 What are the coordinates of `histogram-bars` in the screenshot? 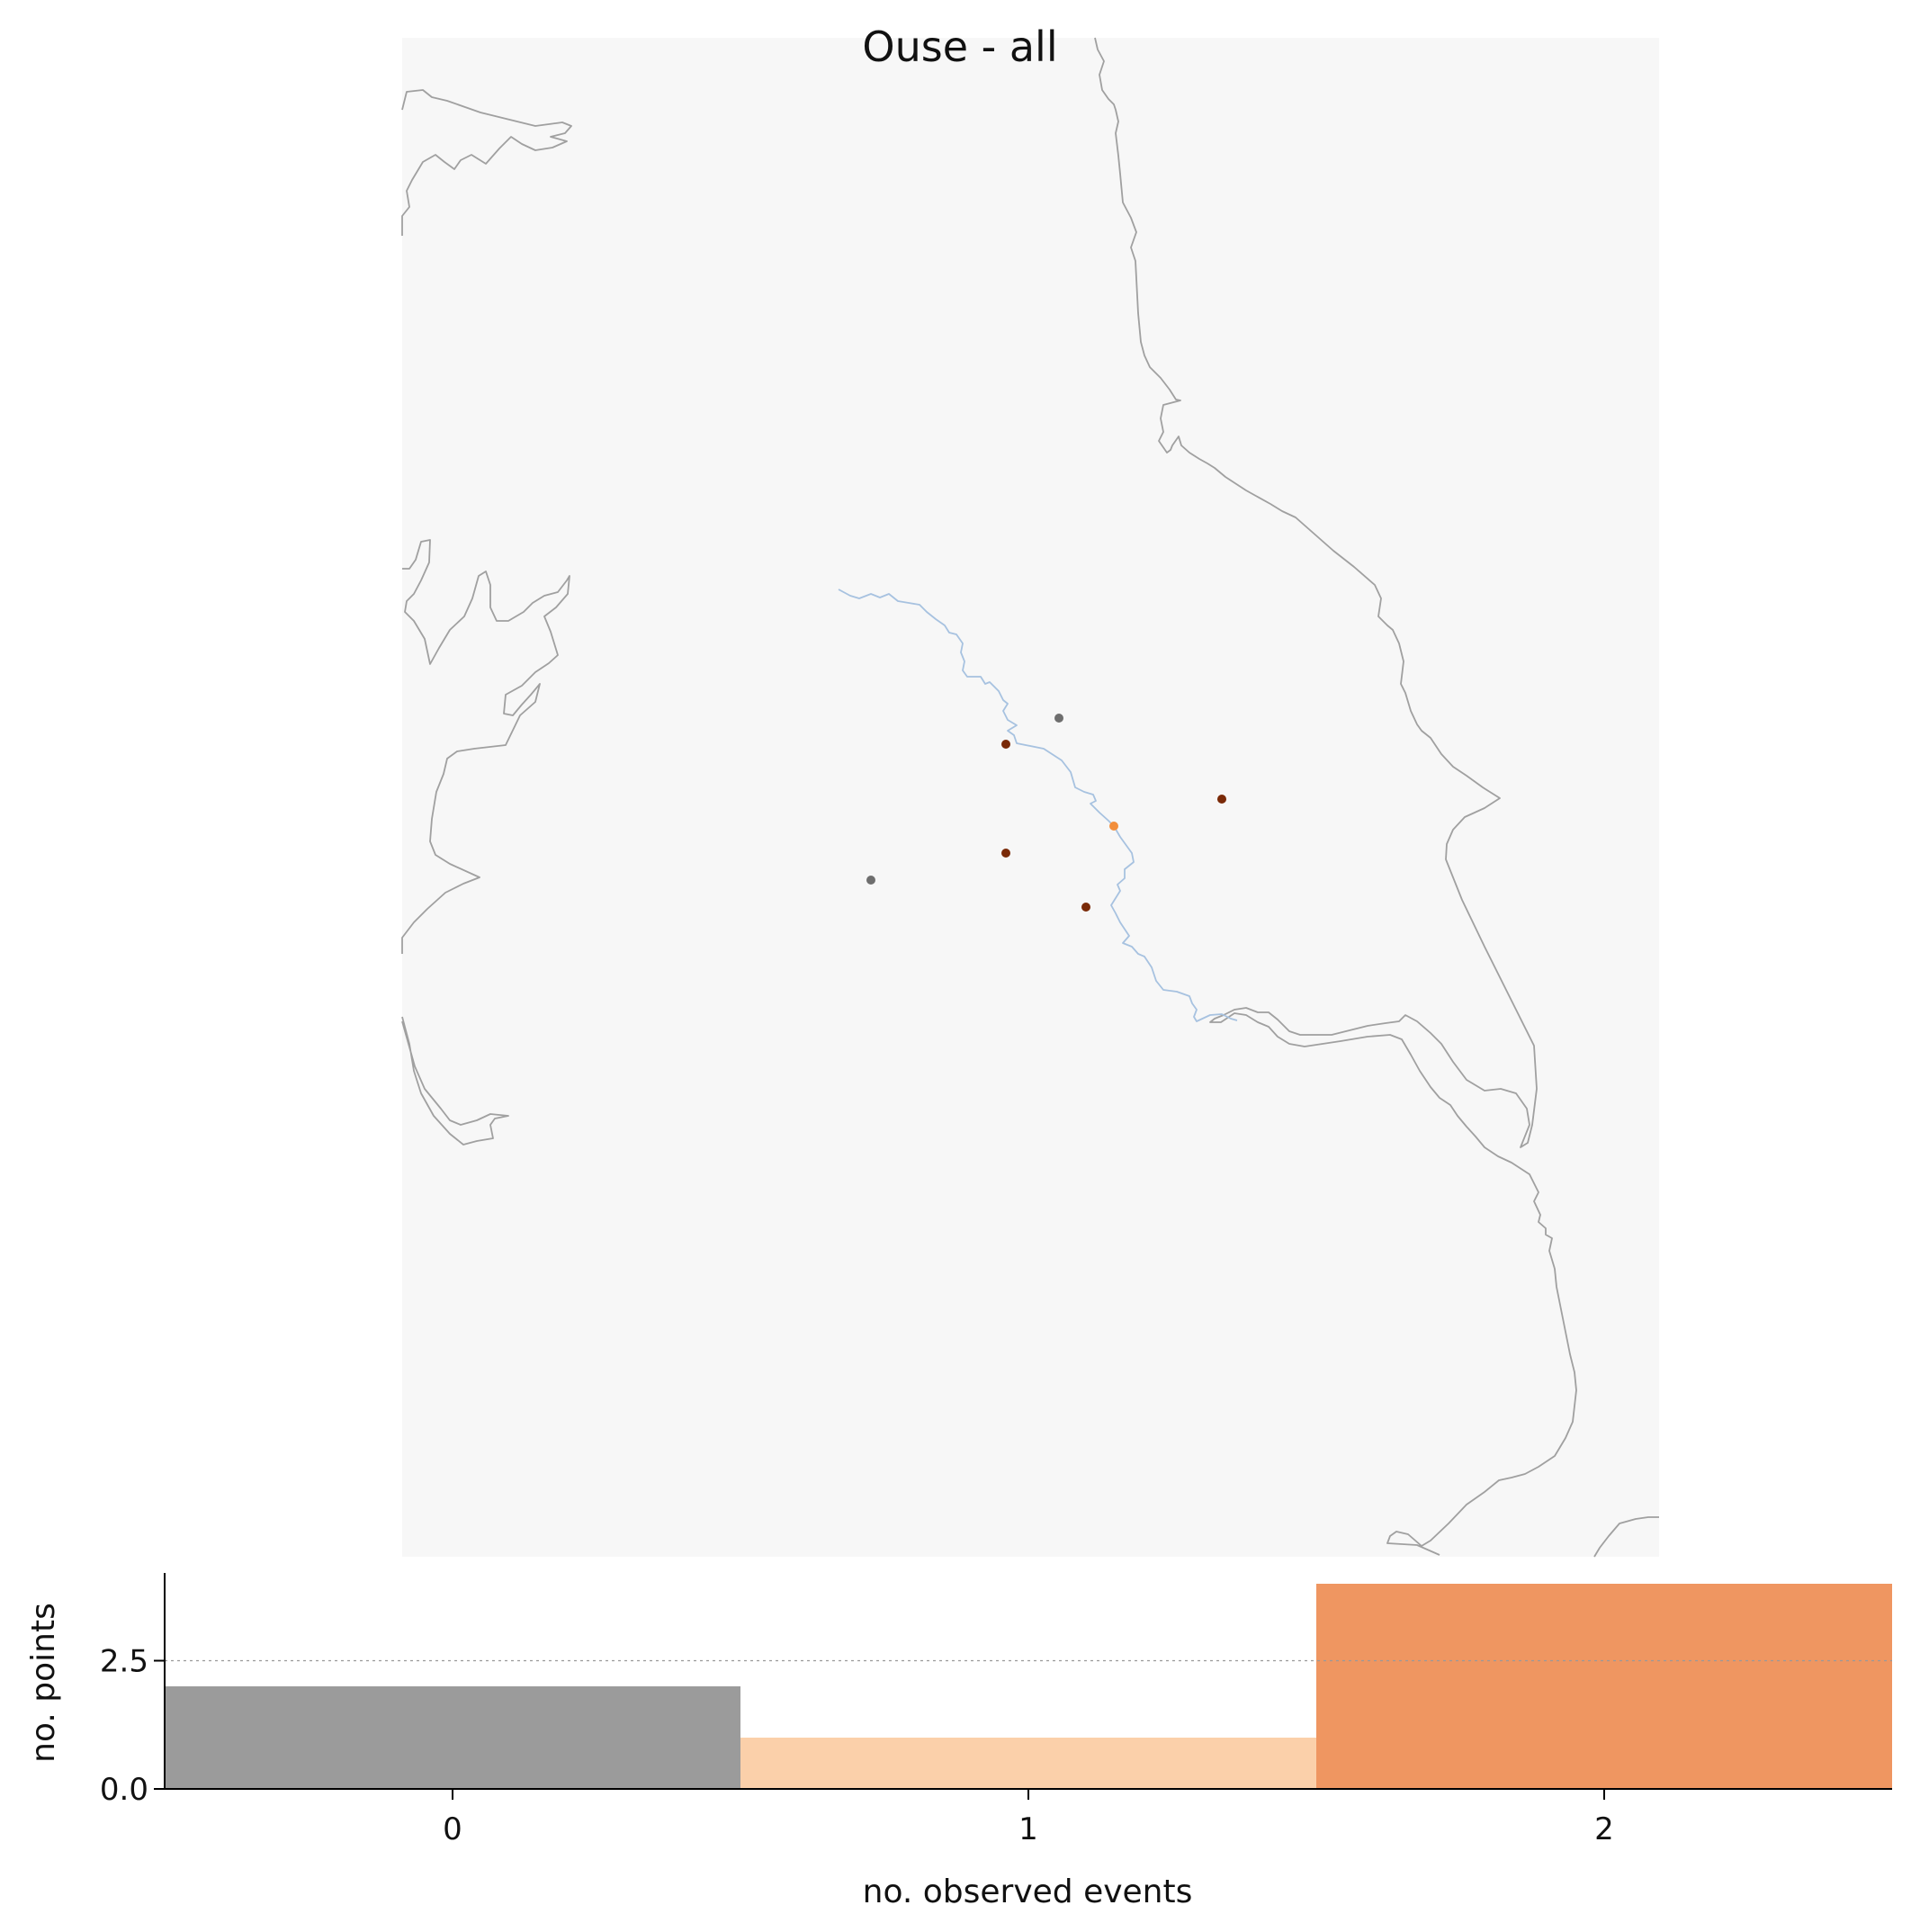 It's located at (1029, 1686).